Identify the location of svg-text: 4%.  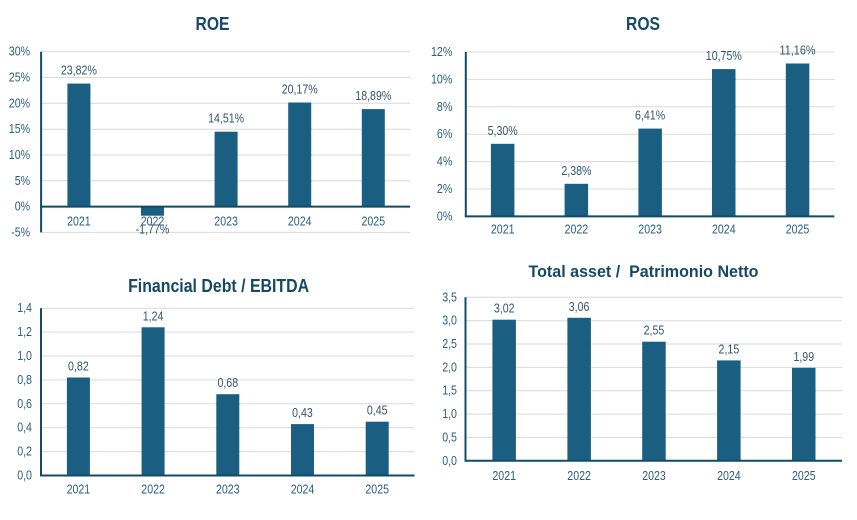
(444, 162).